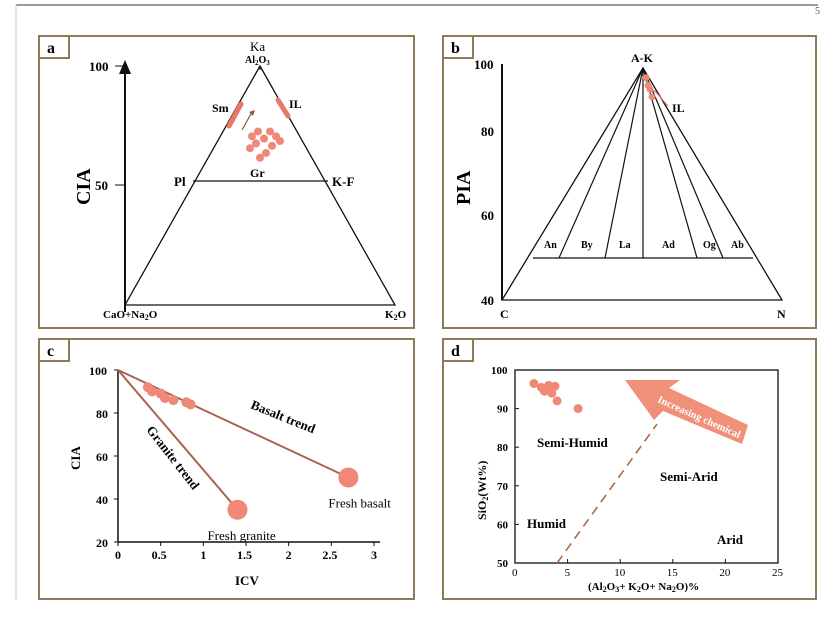 The image size is (827, 620). I want to click on panel-b-ylabel: PIA, so click(464, 187).